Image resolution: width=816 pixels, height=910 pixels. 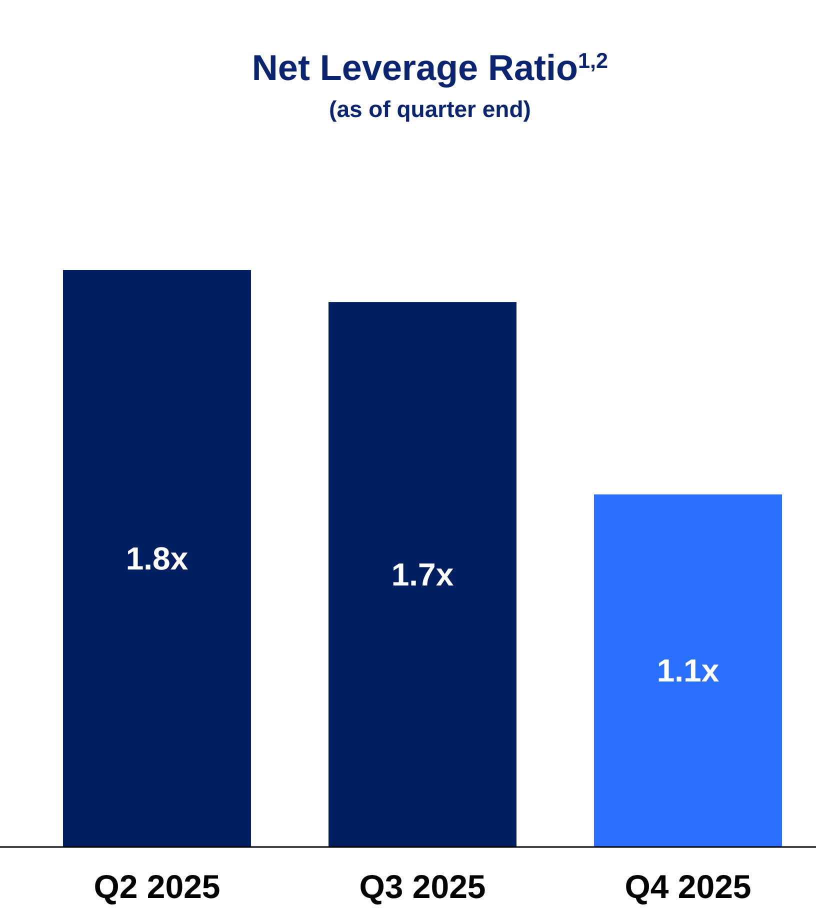 I want to click on x-tick-label: Q2 2025, so click(x=157, y=886).